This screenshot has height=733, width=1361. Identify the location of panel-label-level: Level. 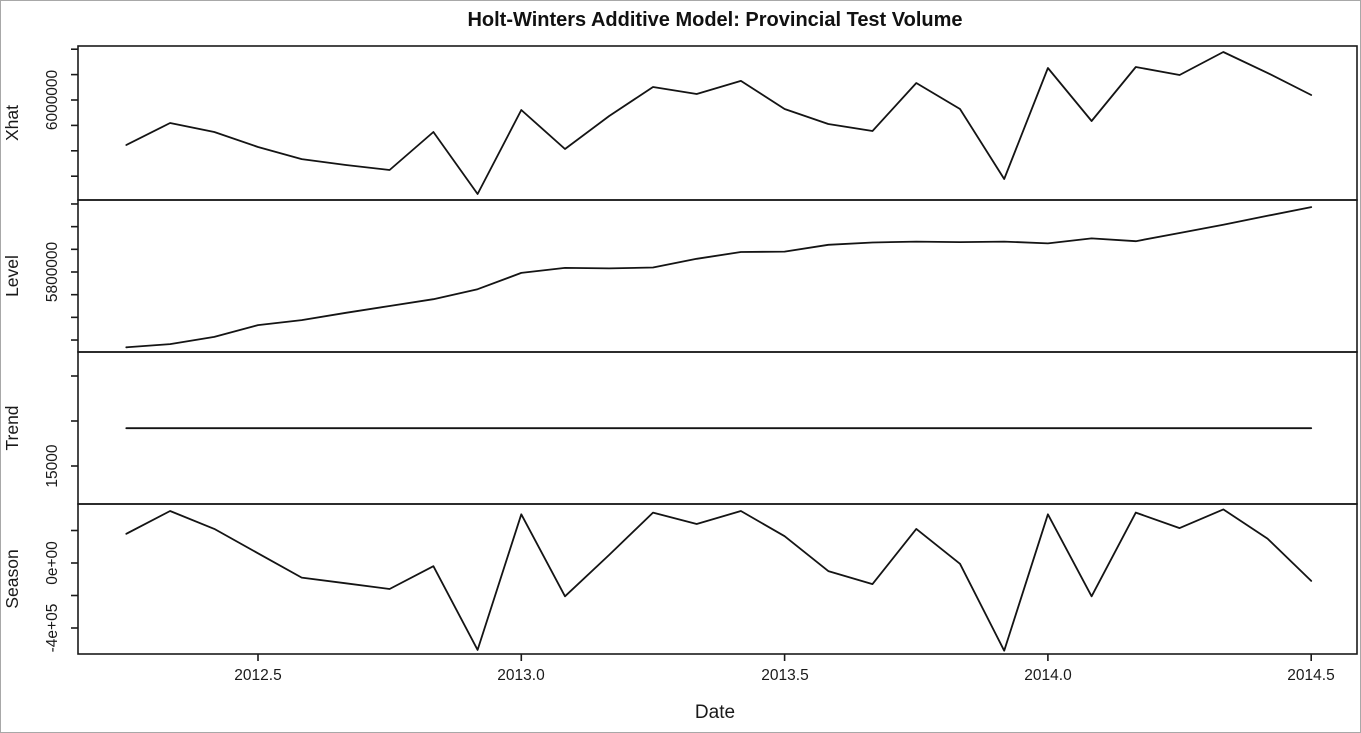
(12, 276).